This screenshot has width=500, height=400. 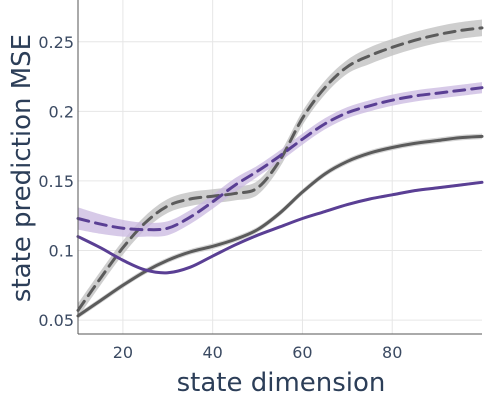 I want to click on y-tick-labels: 0.05 0.1 0.15 0.2 0.25, so click(x=56, y=181).